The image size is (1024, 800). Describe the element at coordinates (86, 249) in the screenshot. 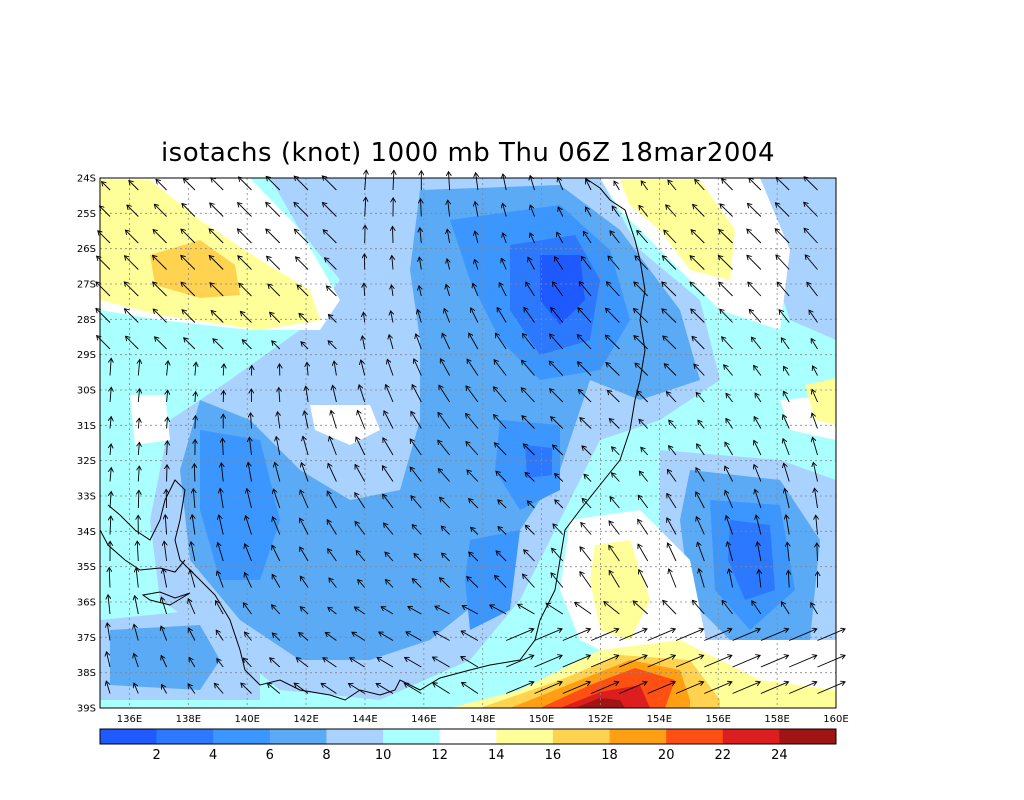

I see `lat-label: 26S` at that location.